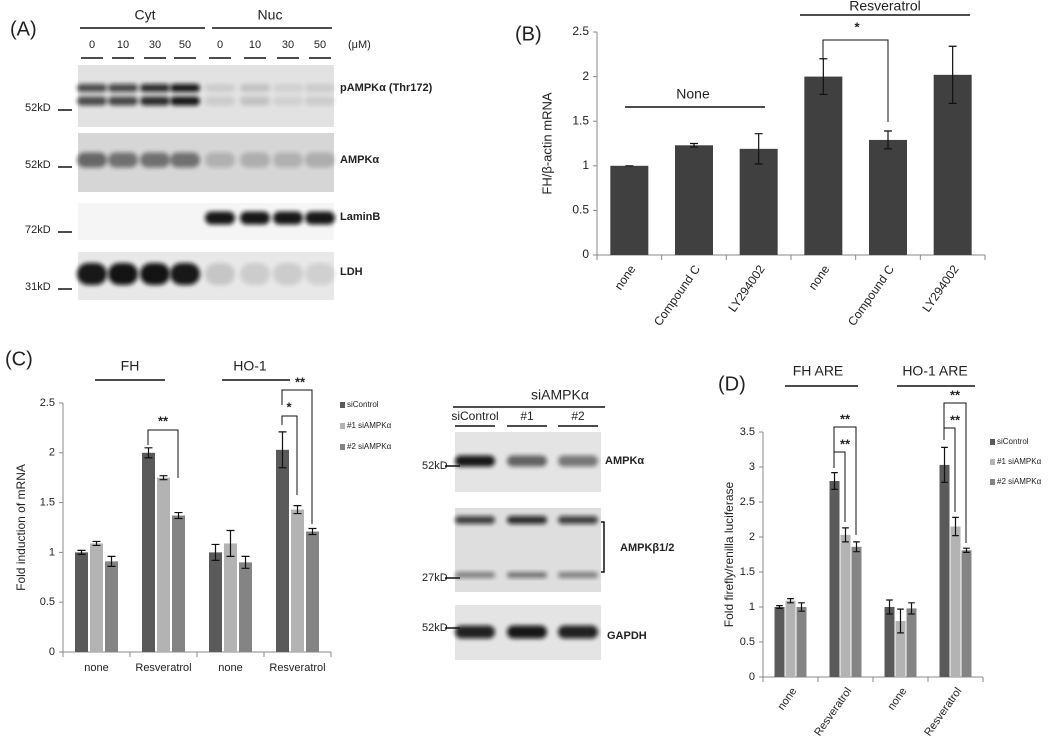  Describe the element at coordinates (693, 94) in the screenshot. I see `group-label: None` at that location.